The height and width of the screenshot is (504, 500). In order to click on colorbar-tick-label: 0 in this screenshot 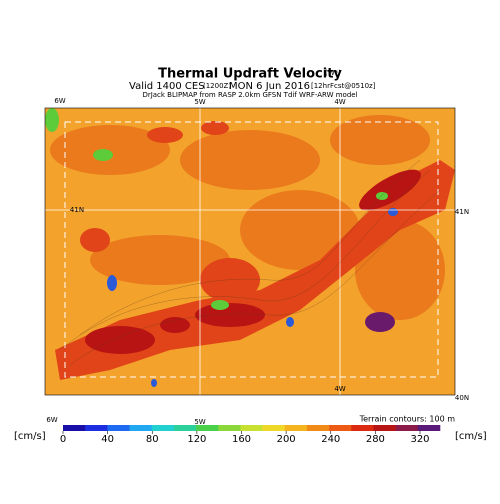, I will do `click(63, 439)`.